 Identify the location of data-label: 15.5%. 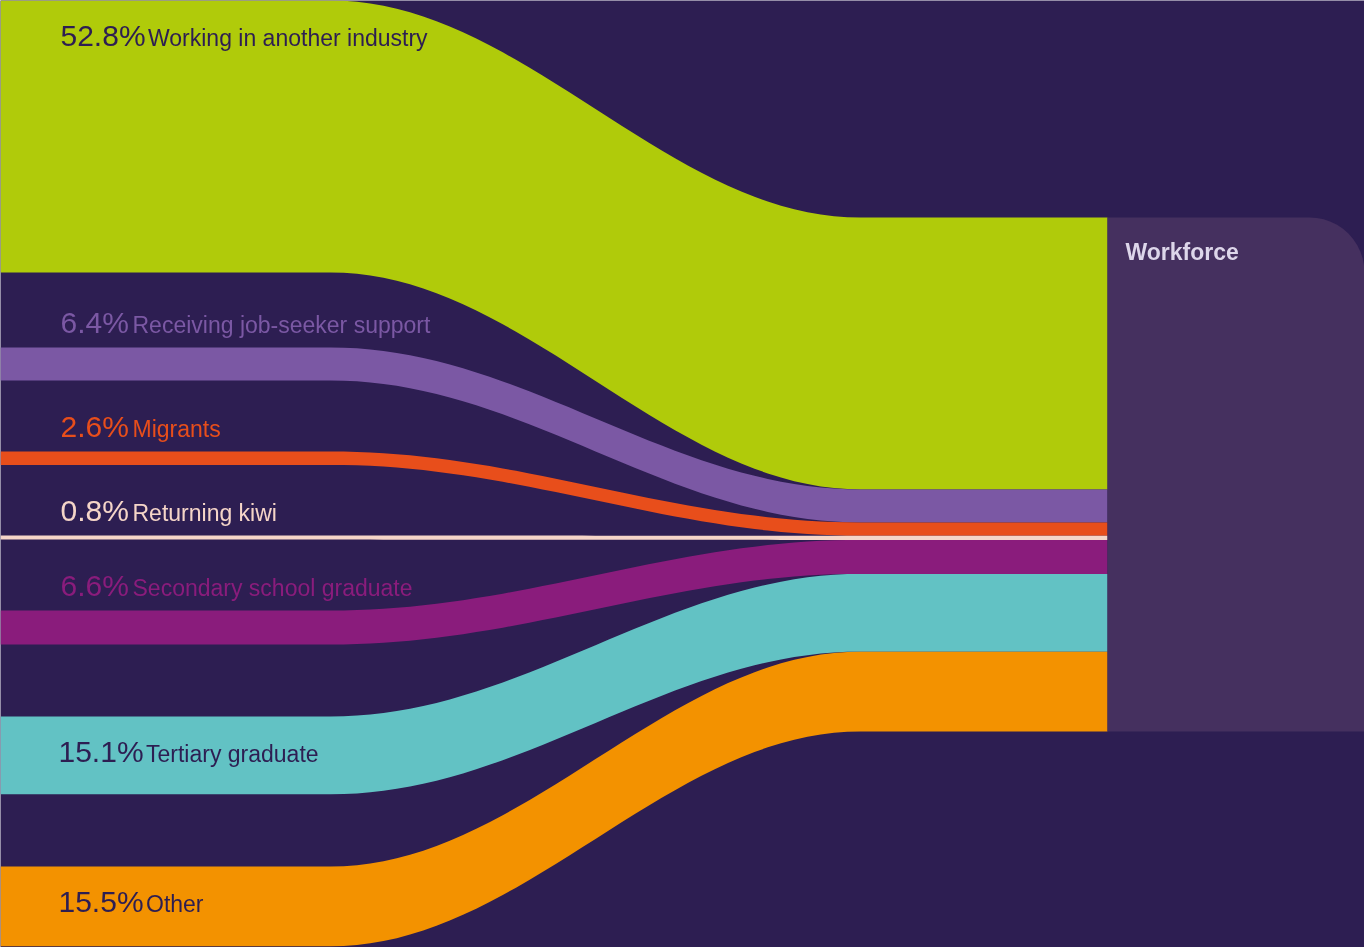
(101, 901).